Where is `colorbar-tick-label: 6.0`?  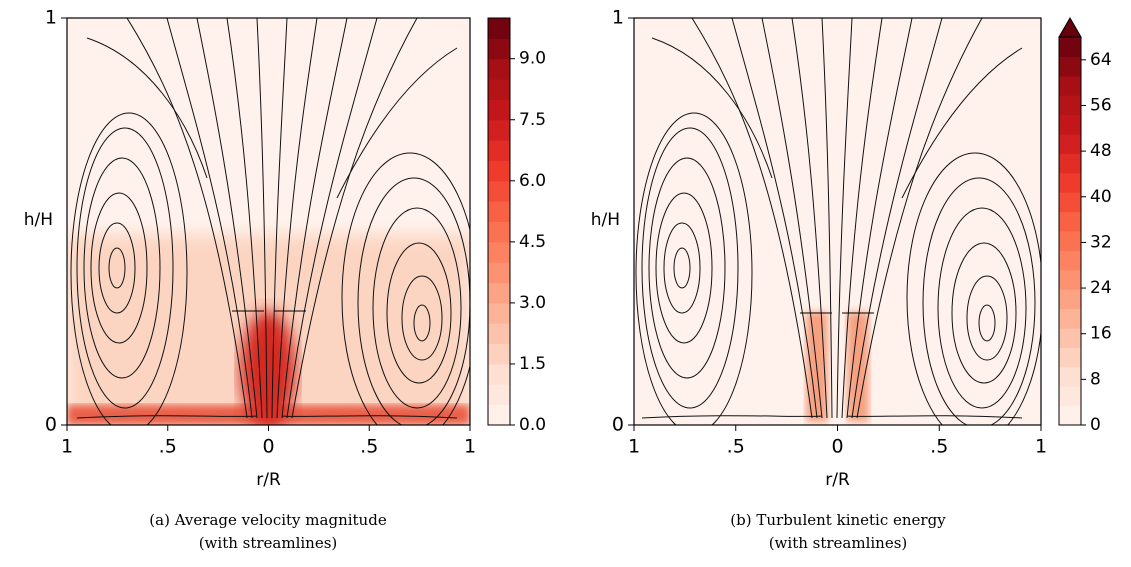
colorbar-tick-label: 6.0 is located at coordinates (532, 181).